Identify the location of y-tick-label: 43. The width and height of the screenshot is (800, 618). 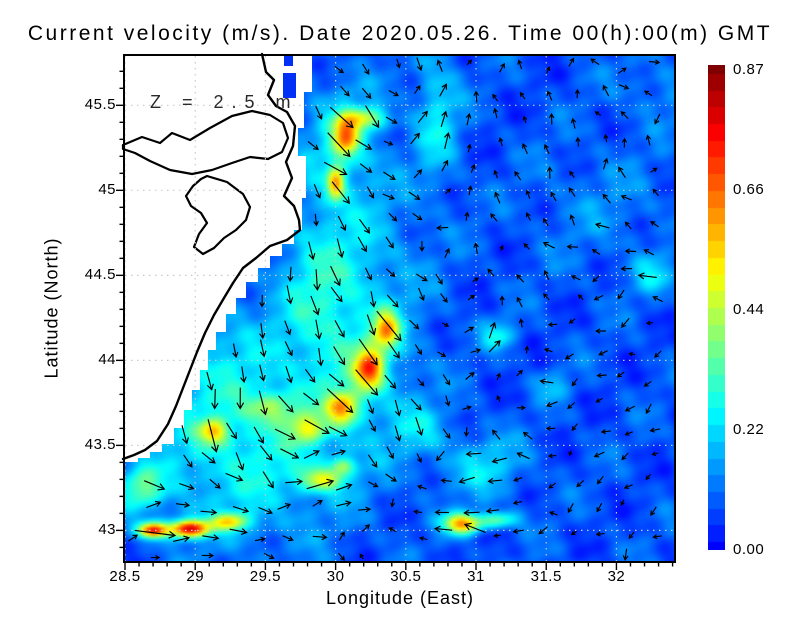
(107, 530).